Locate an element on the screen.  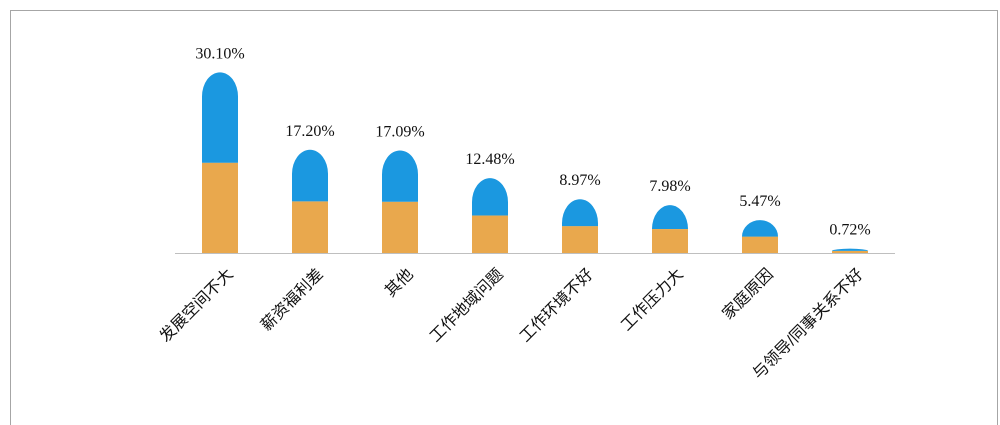
value-label: 17.09% is located at coordinates (399, 131).